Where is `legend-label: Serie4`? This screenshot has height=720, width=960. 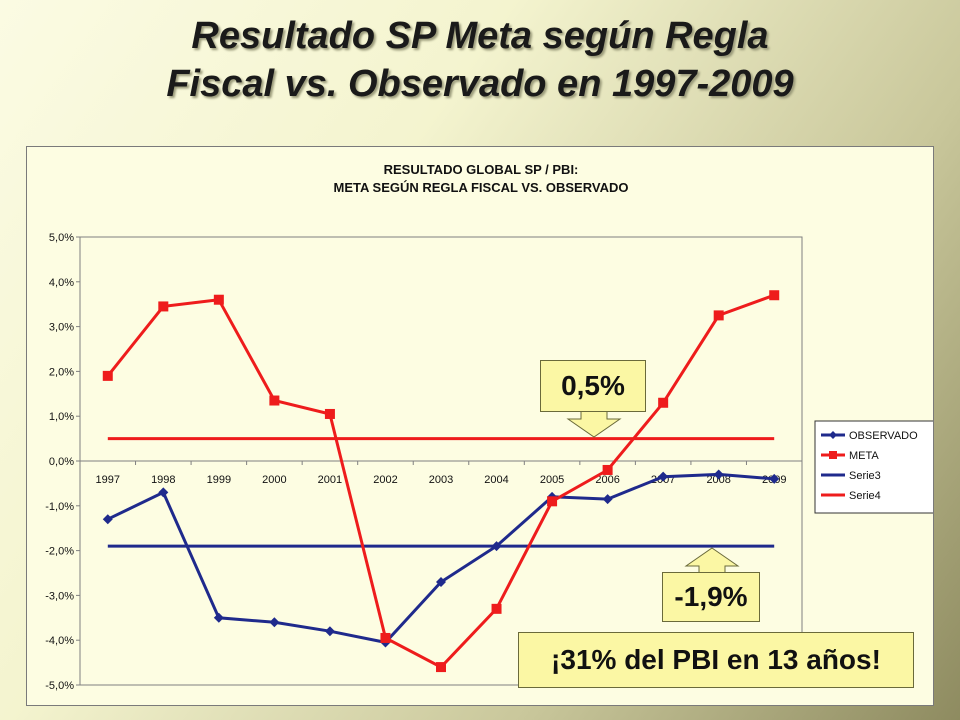
legend-label: Serie4 is located at coordinates (865, 496).